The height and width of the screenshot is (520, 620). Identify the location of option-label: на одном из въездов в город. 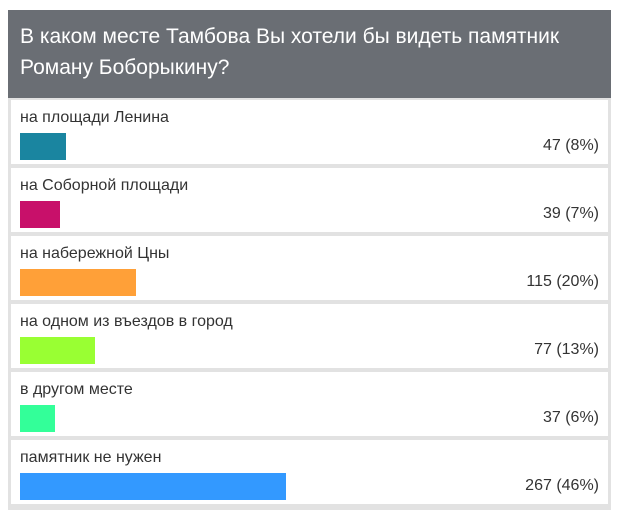
(126, 321).